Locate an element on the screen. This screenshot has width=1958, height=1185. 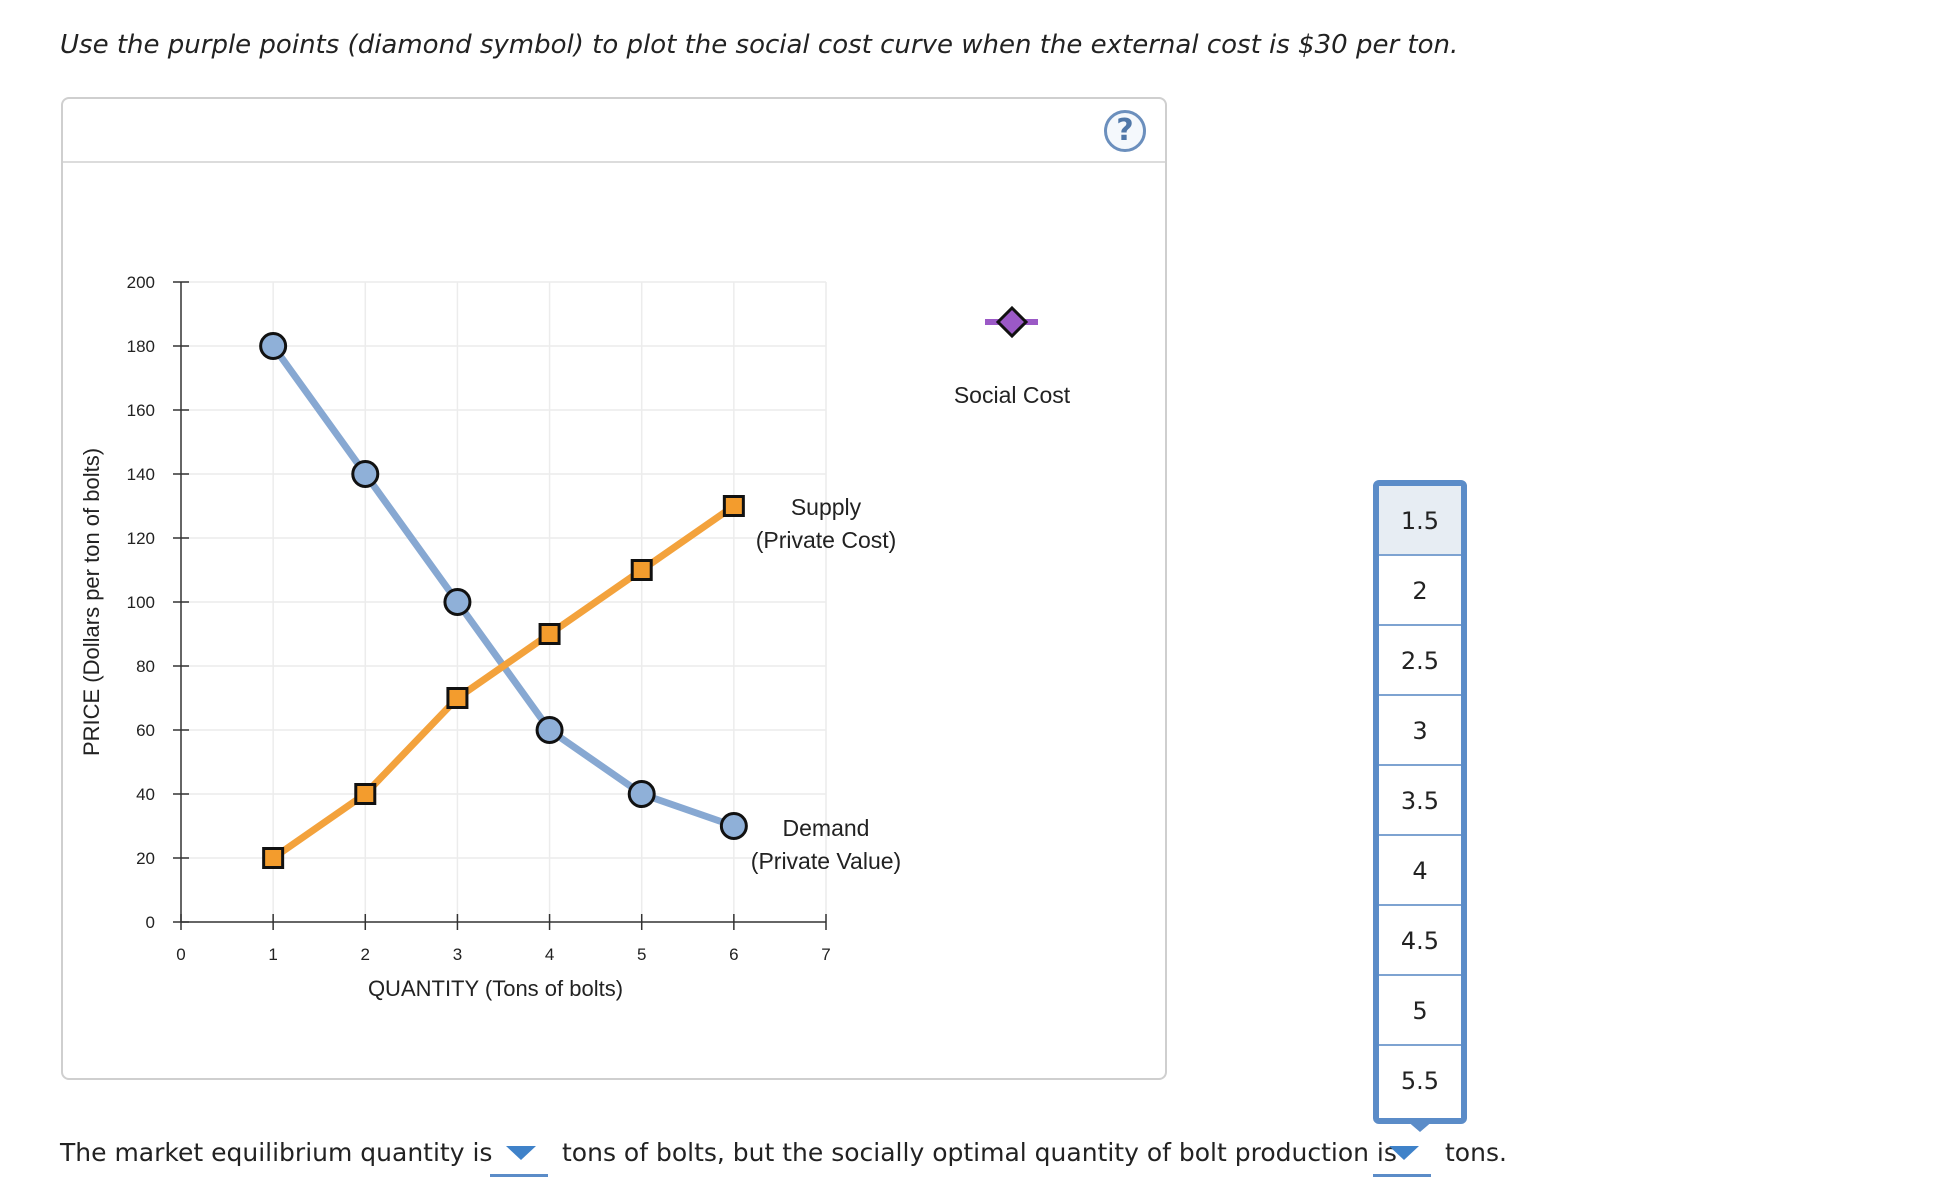
y-tick-label: 20 is located at coordinates (145, 858).